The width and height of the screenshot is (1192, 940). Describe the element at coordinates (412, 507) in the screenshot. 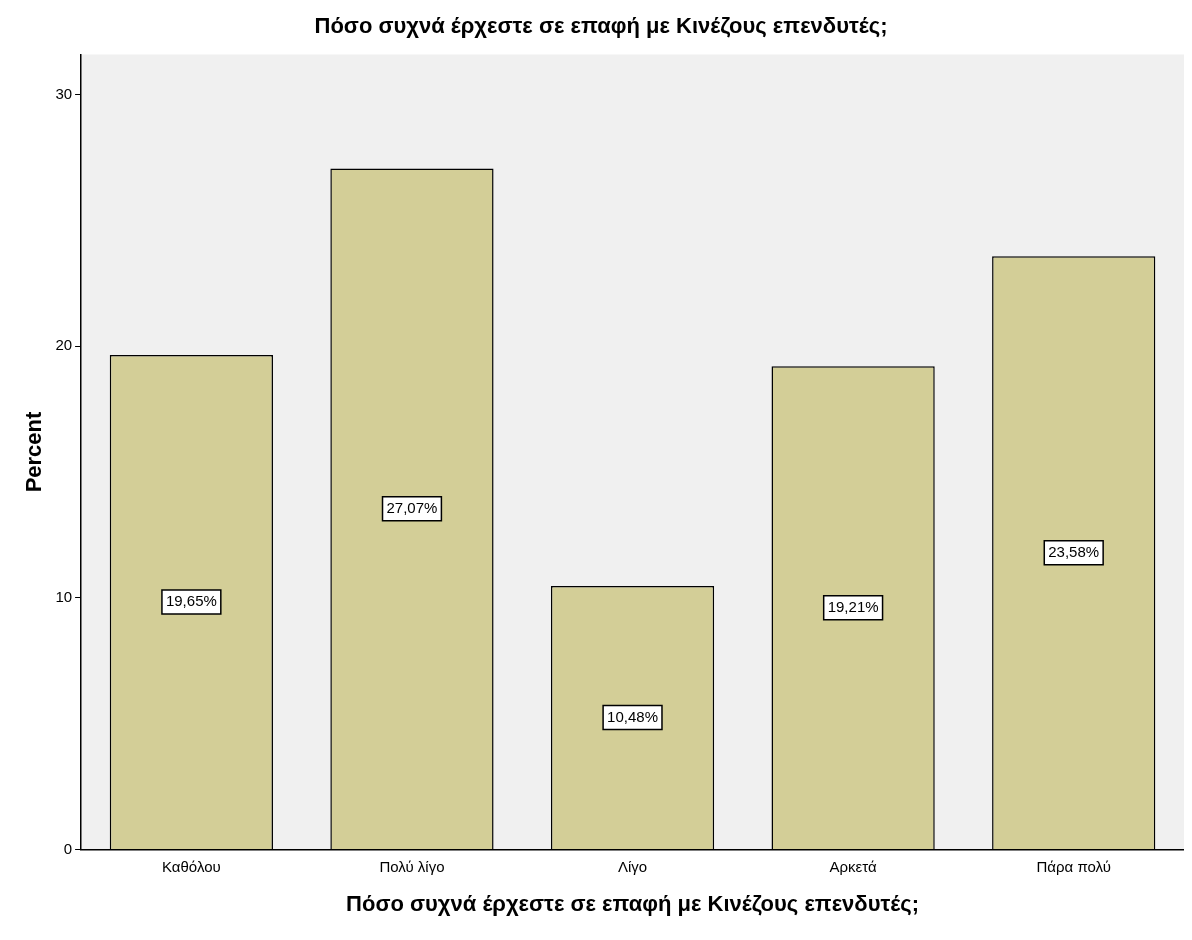

I see `data-label: 27,07%` at that location.